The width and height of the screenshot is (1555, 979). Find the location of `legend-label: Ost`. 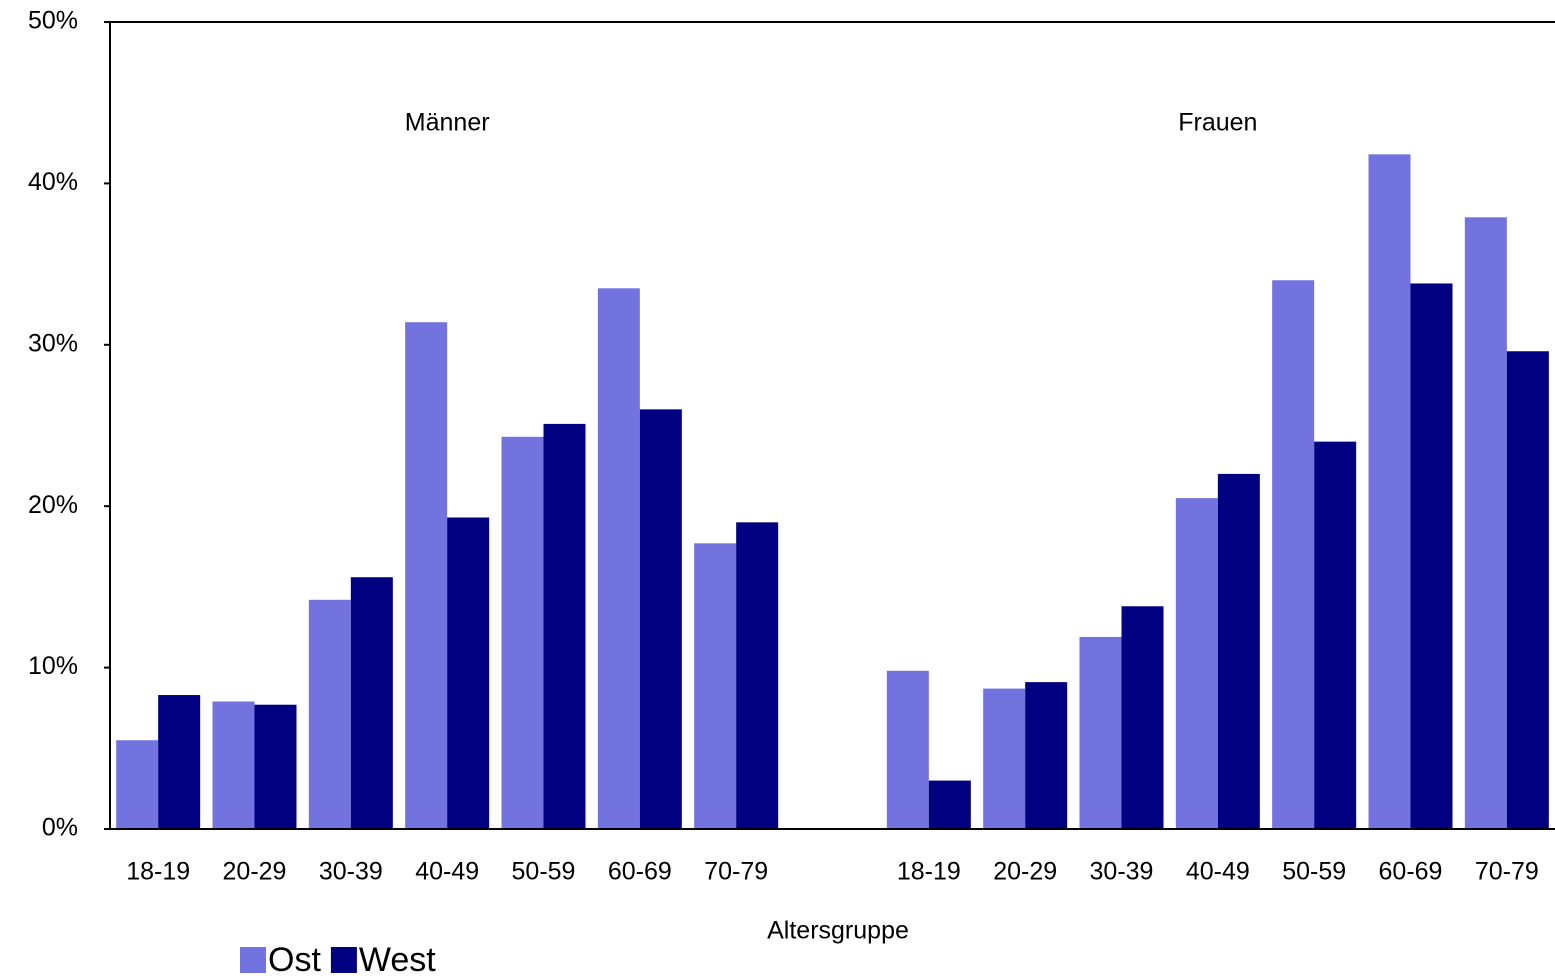

legend-label: Ost is located at coordinates (294, 960).